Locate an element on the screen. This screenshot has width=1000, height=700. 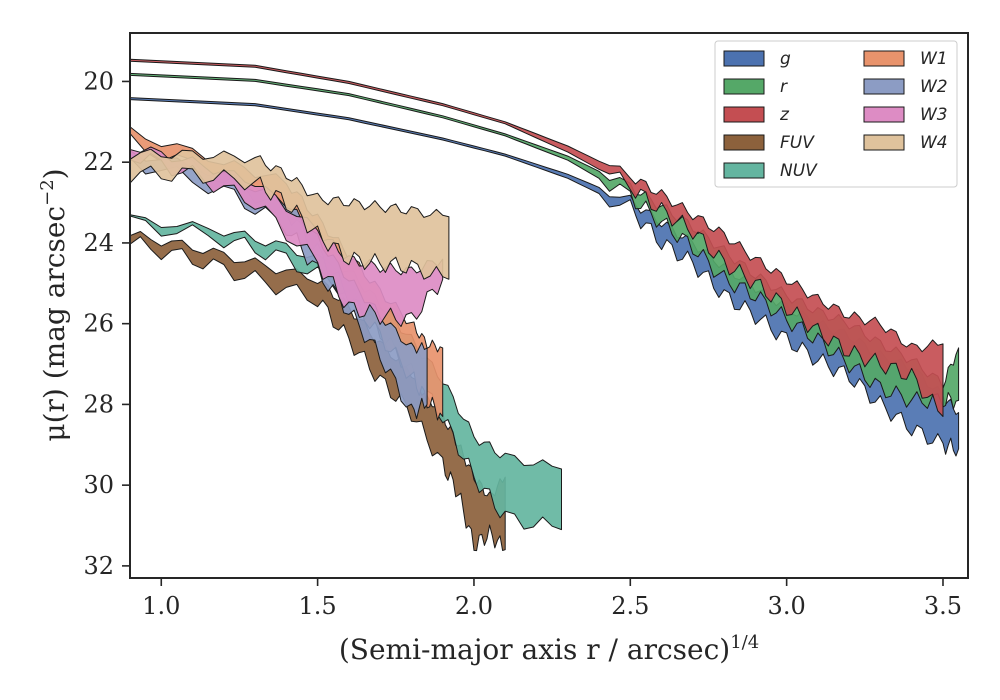
x-axis-label: (Semi-major axis r / arcsec)1/4 is located at coordinates (549, 649).